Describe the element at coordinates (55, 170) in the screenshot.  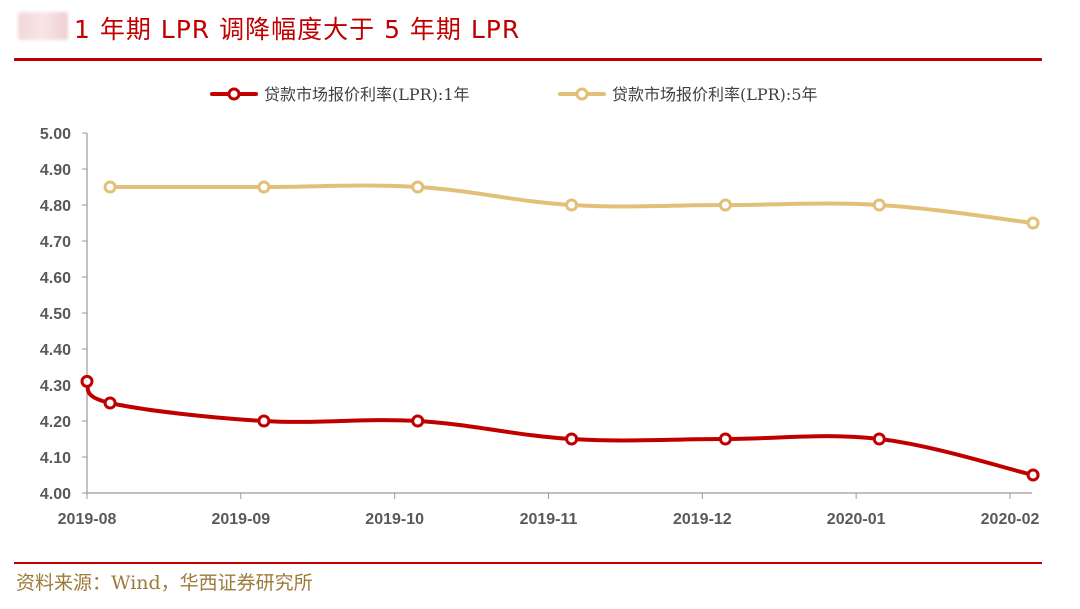
I see `y-tick-label: 4.90` at that location.